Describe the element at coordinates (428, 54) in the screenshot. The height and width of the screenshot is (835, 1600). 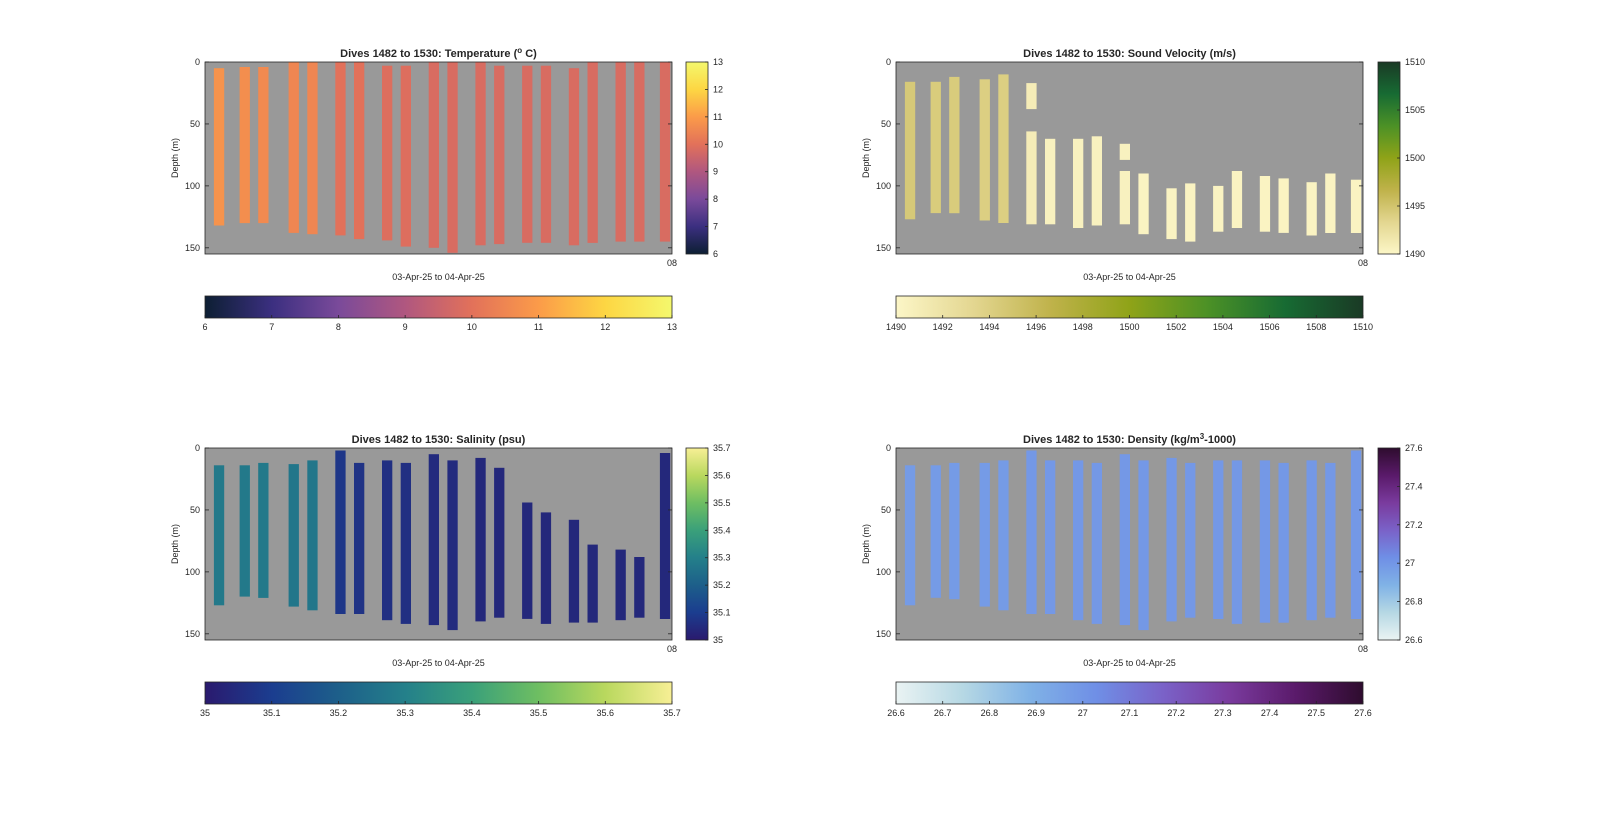
I see `temperature-title-main: Dives 1482 to 1530: Temperature (` at that location.